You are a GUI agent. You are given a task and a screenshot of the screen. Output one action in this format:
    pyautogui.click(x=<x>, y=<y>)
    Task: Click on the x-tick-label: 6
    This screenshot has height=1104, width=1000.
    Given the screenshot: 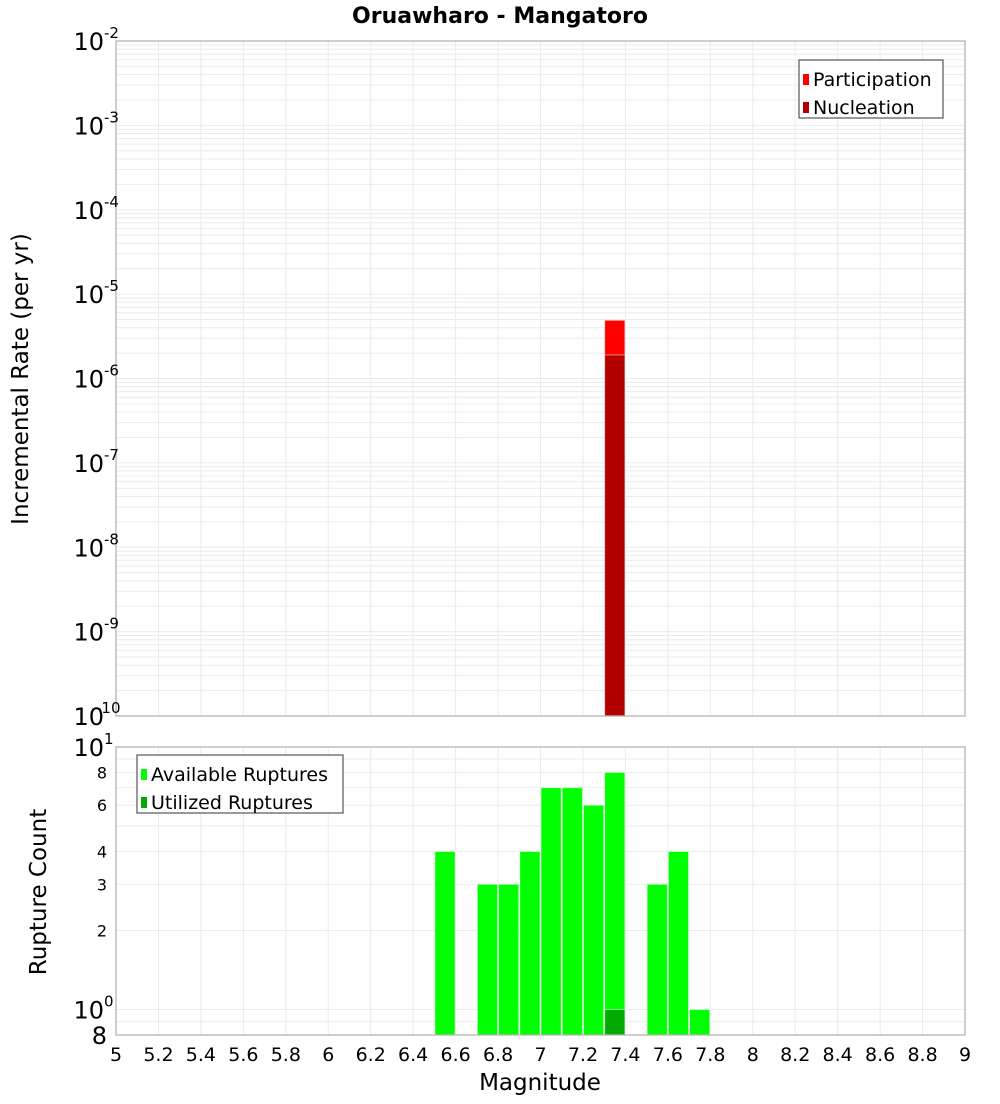 What is the action you would take?
    pyautogui.click(x=328, y=1055)
    